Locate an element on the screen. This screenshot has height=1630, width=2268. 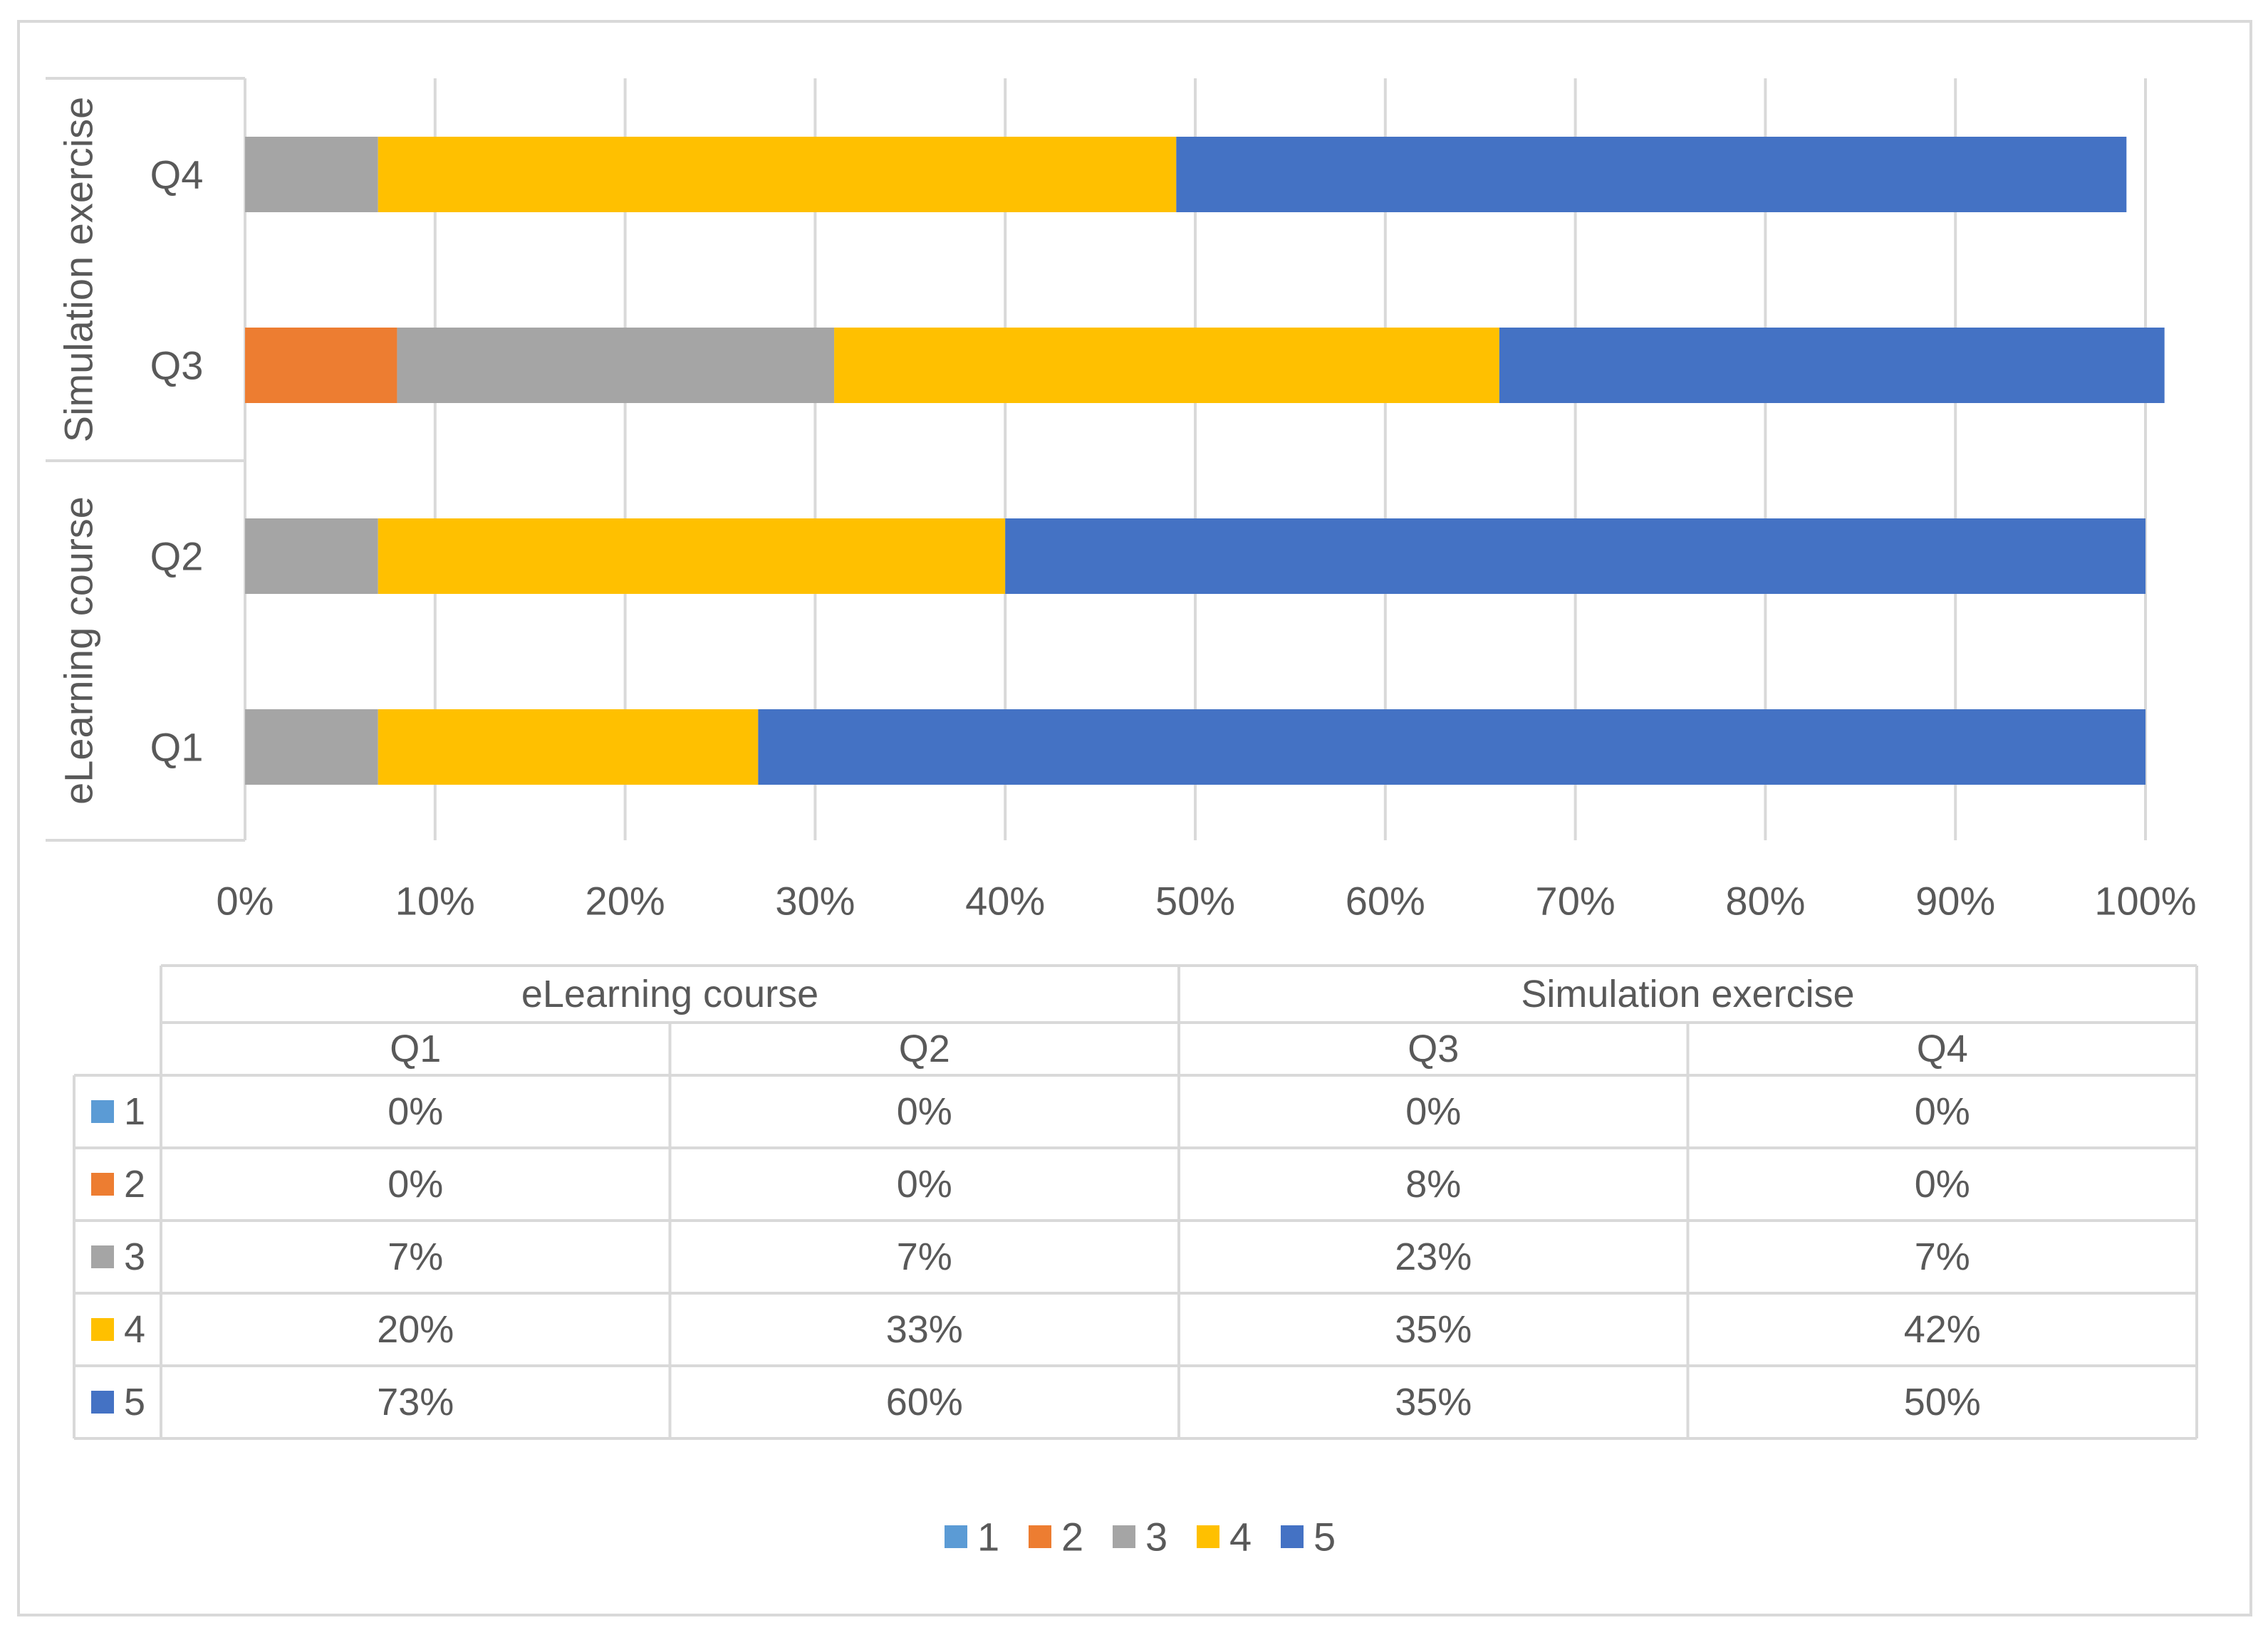
category-label-q1: Q1 is located at coordinates (177, 748).